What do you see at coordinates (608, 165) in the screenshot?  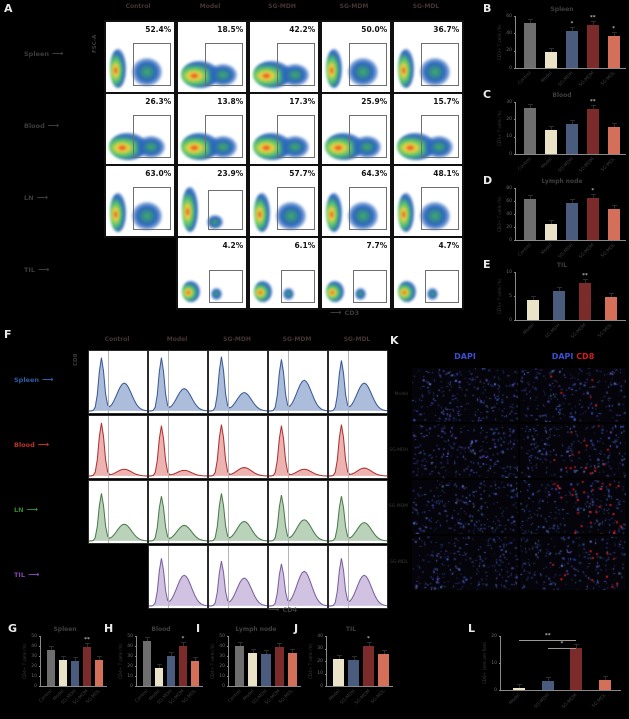 I see `x-tick-label: SG-MDL` at bounding box center [608, 165].